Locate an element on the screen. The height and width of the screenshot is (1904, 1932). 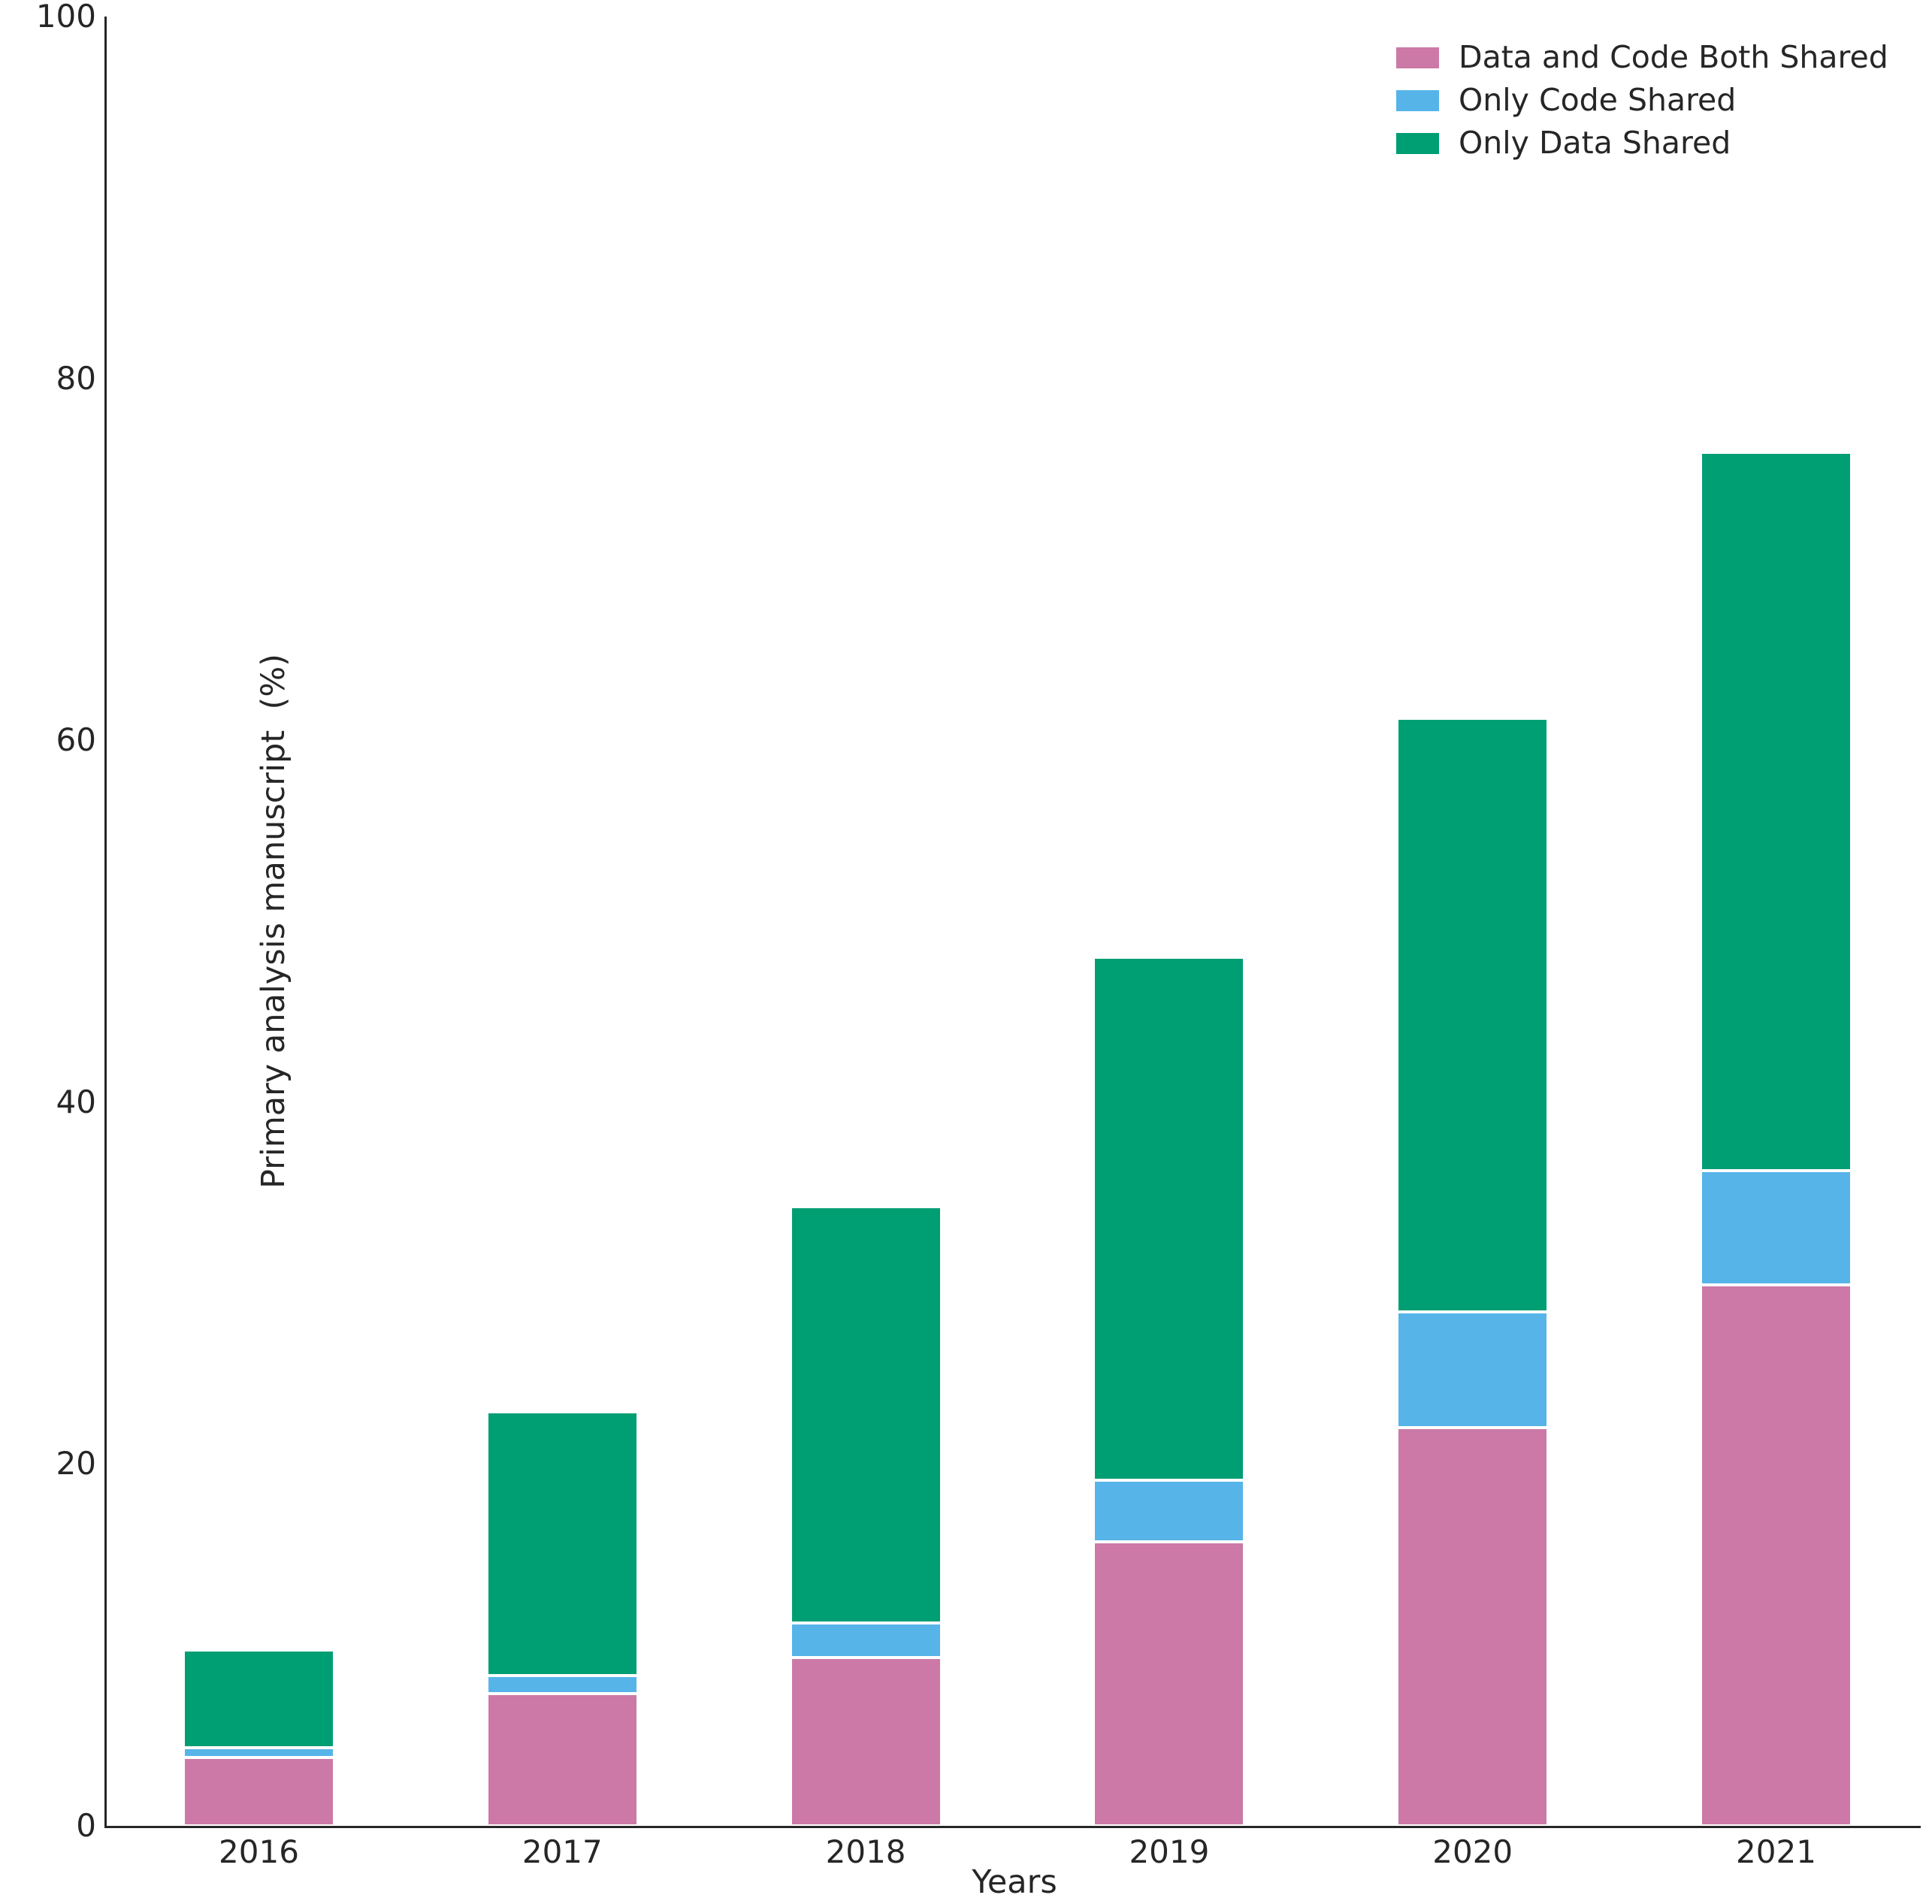
legend-row: Data and Code Both Shared is located at coordinates (1642, 57).